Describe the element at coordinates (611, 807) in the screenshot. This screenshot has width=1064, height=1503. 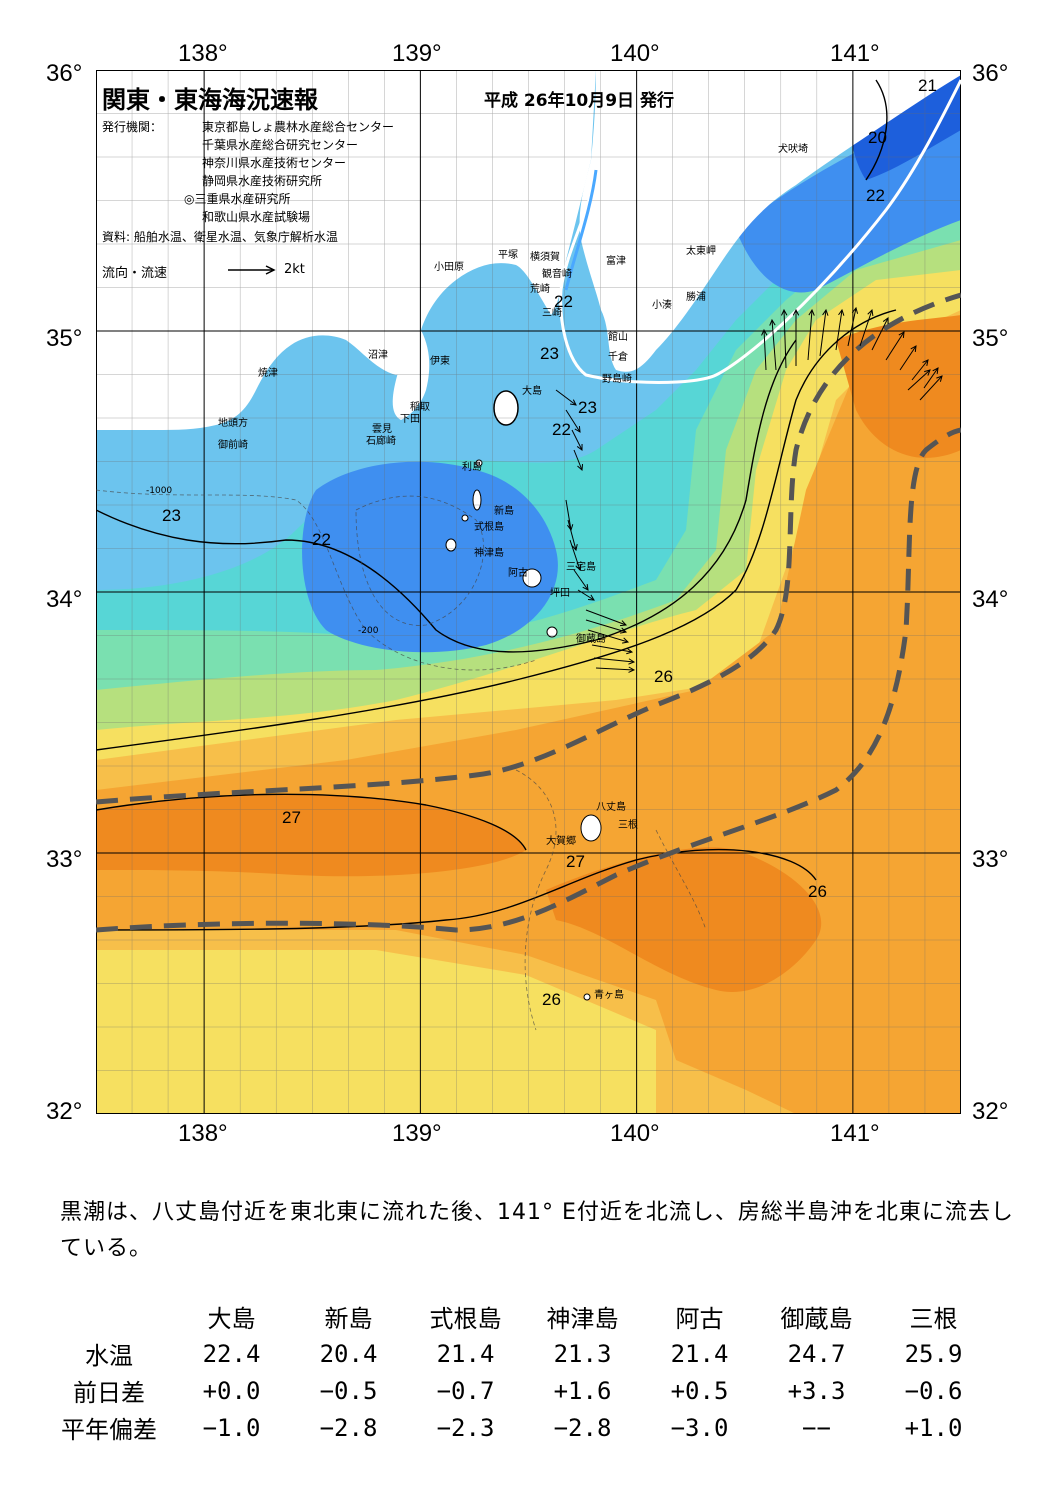
I see `place-hachijojima: 八丈島` at that location.